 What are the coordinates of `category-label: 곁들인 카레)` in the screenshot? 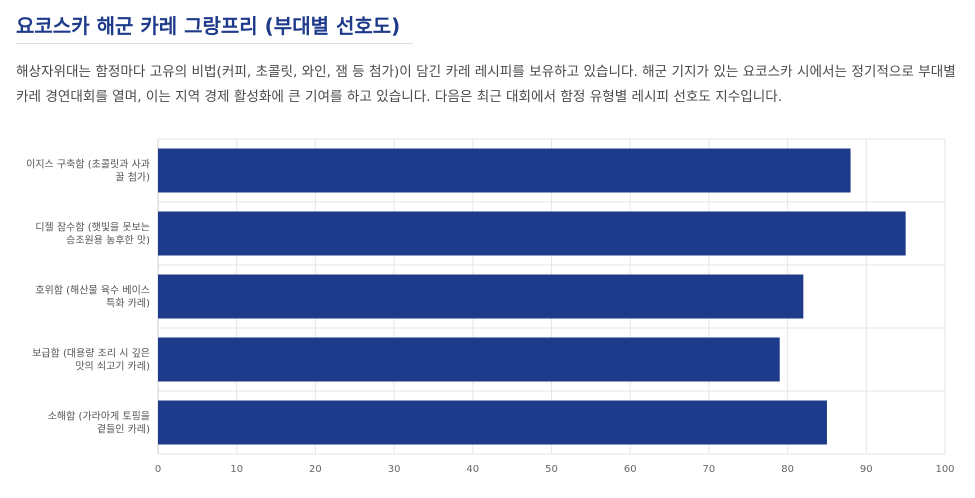 It's located at (123, 430).